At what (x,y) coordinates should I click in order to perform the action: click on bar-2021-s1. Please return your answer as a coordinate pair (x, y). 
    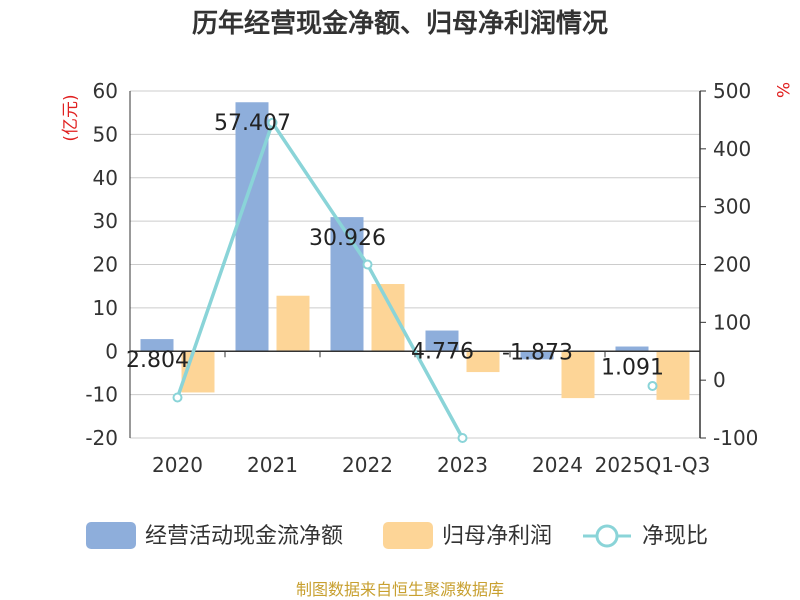
    Looking at the image, I should click on (293, 323).